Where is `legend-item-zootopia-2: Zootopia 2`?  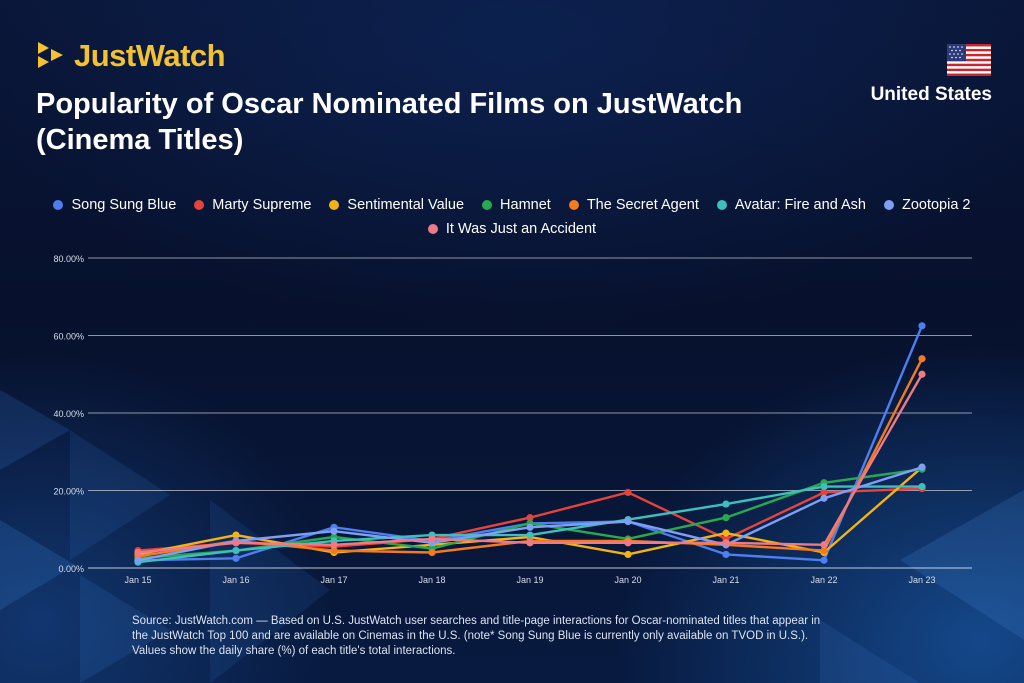
legend-item-zootopia-2: Zootopia 2 is located at coordinates (927, 204).